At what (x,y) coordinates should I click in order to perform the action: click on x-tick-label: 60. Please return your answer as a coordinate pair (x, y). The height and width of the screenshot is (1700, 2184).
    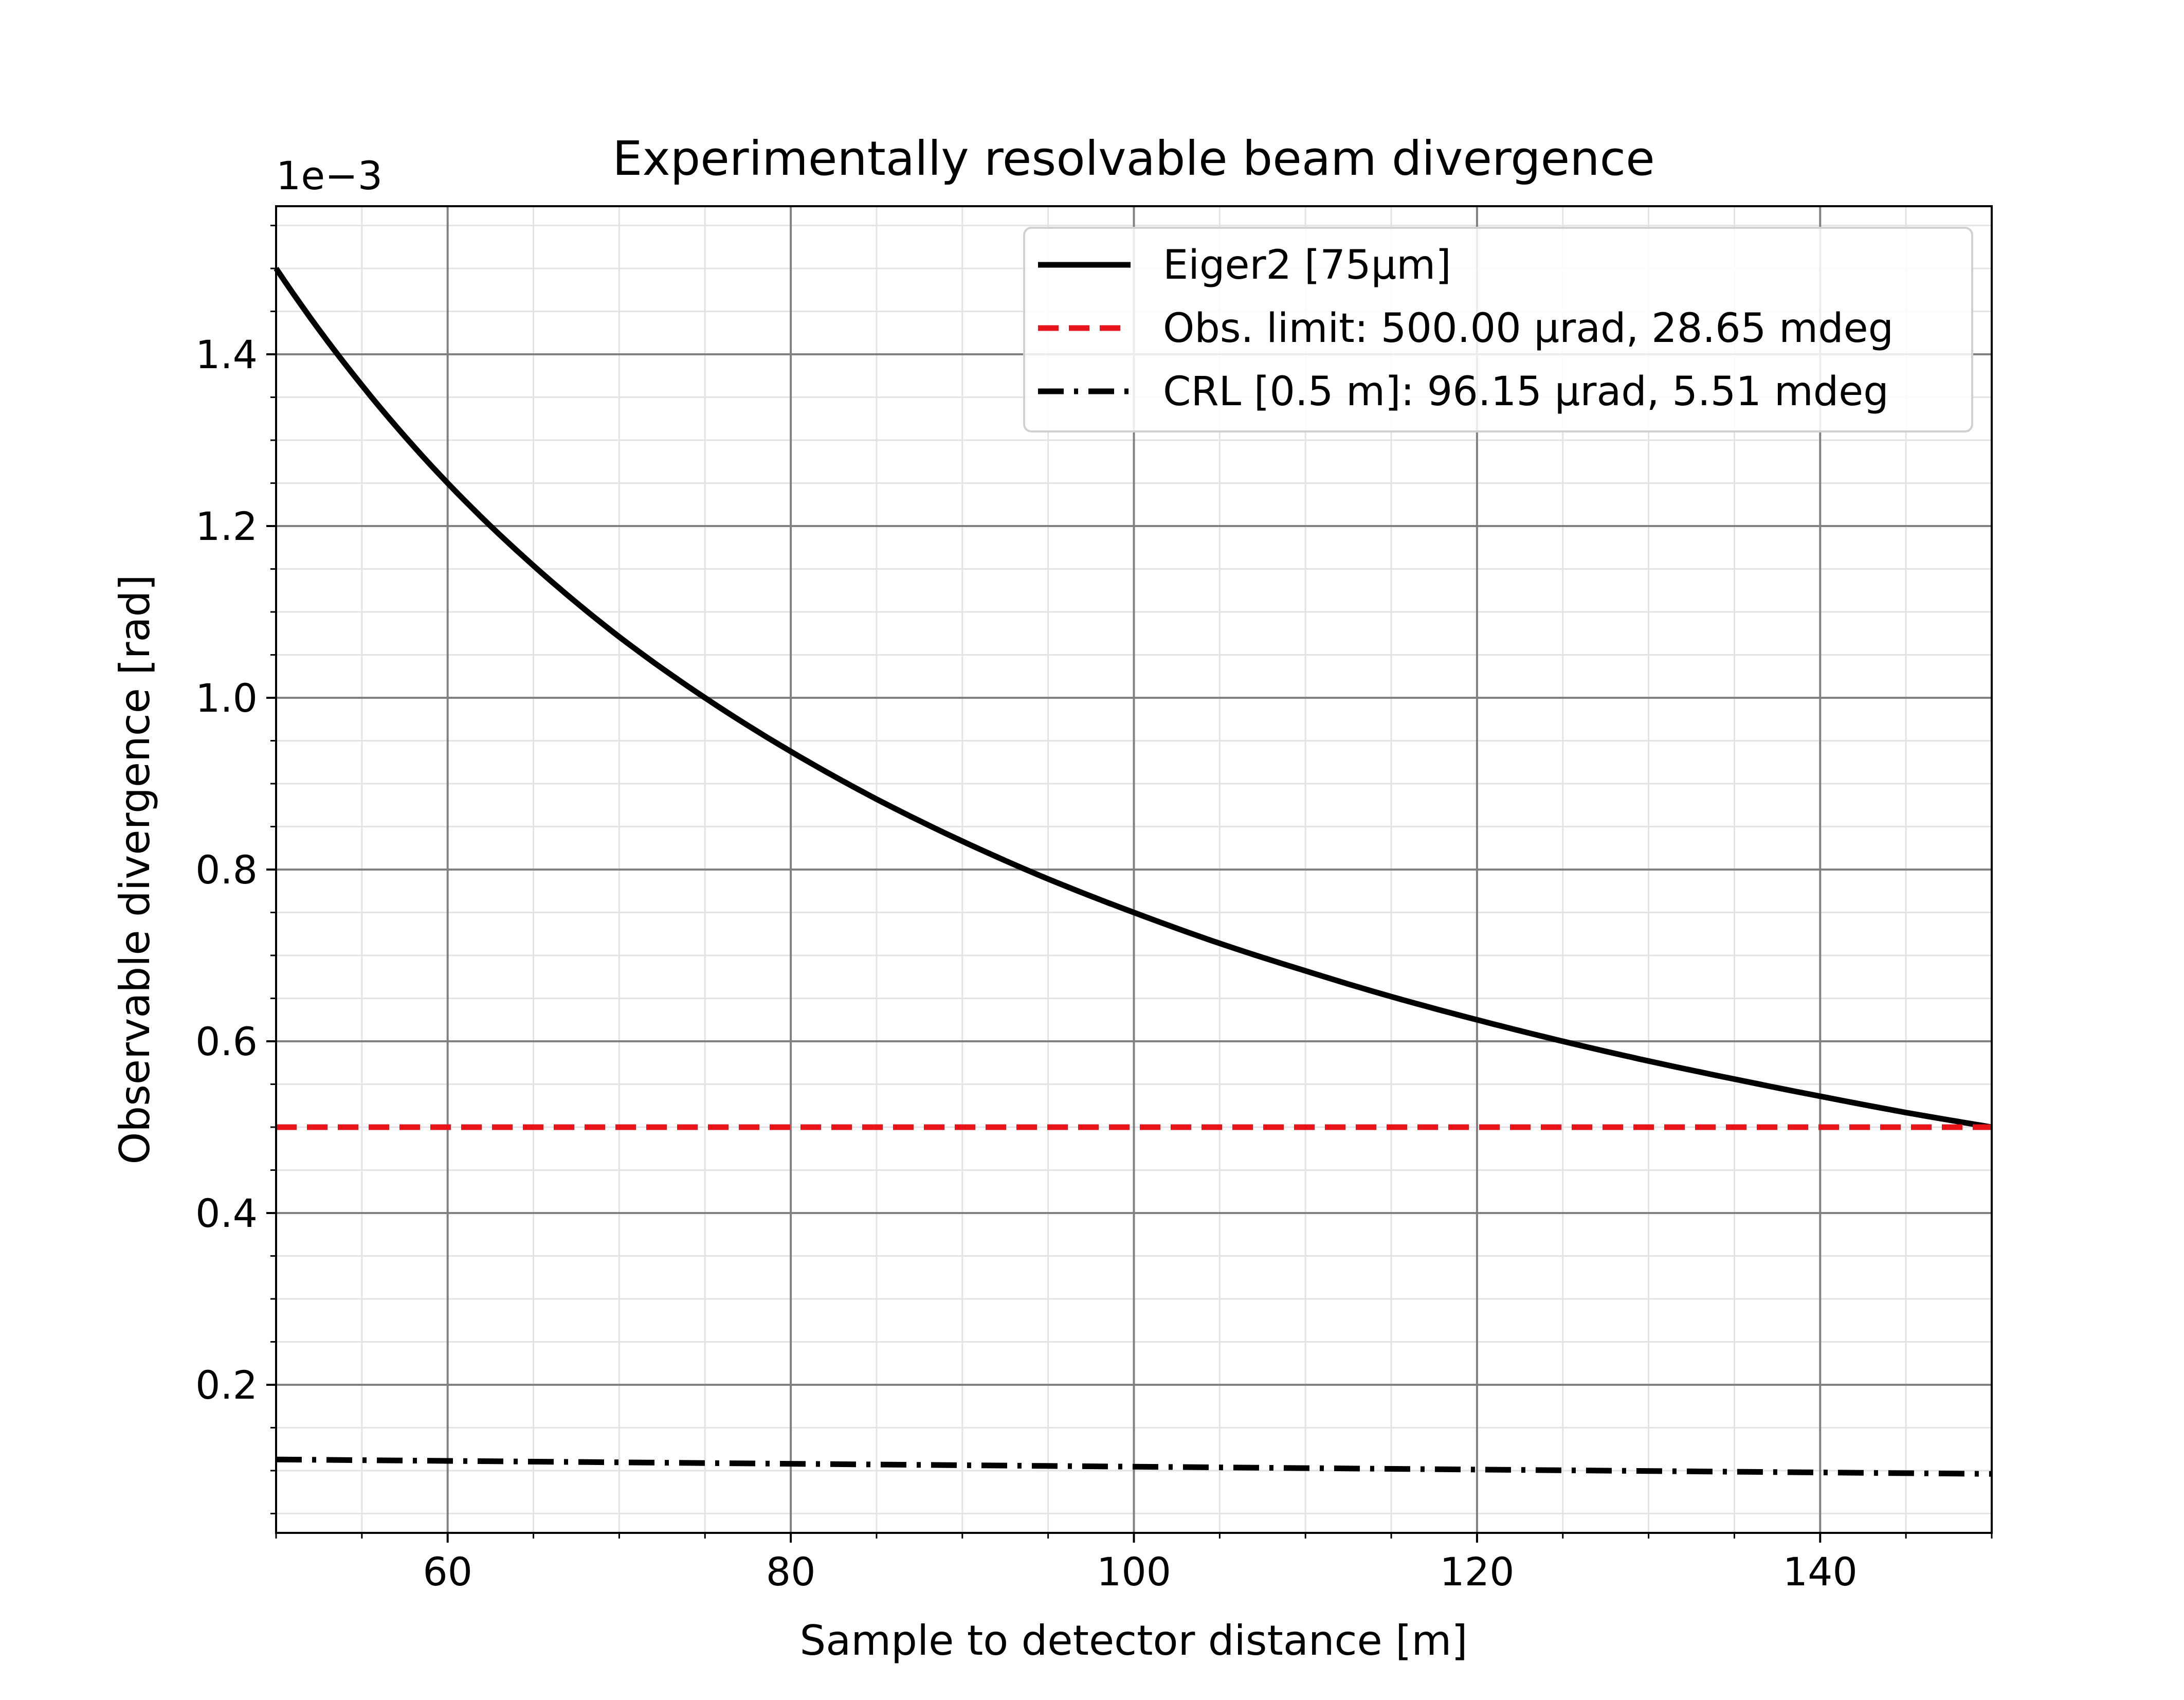
    Looking at the image, I should click on (448, 1572).